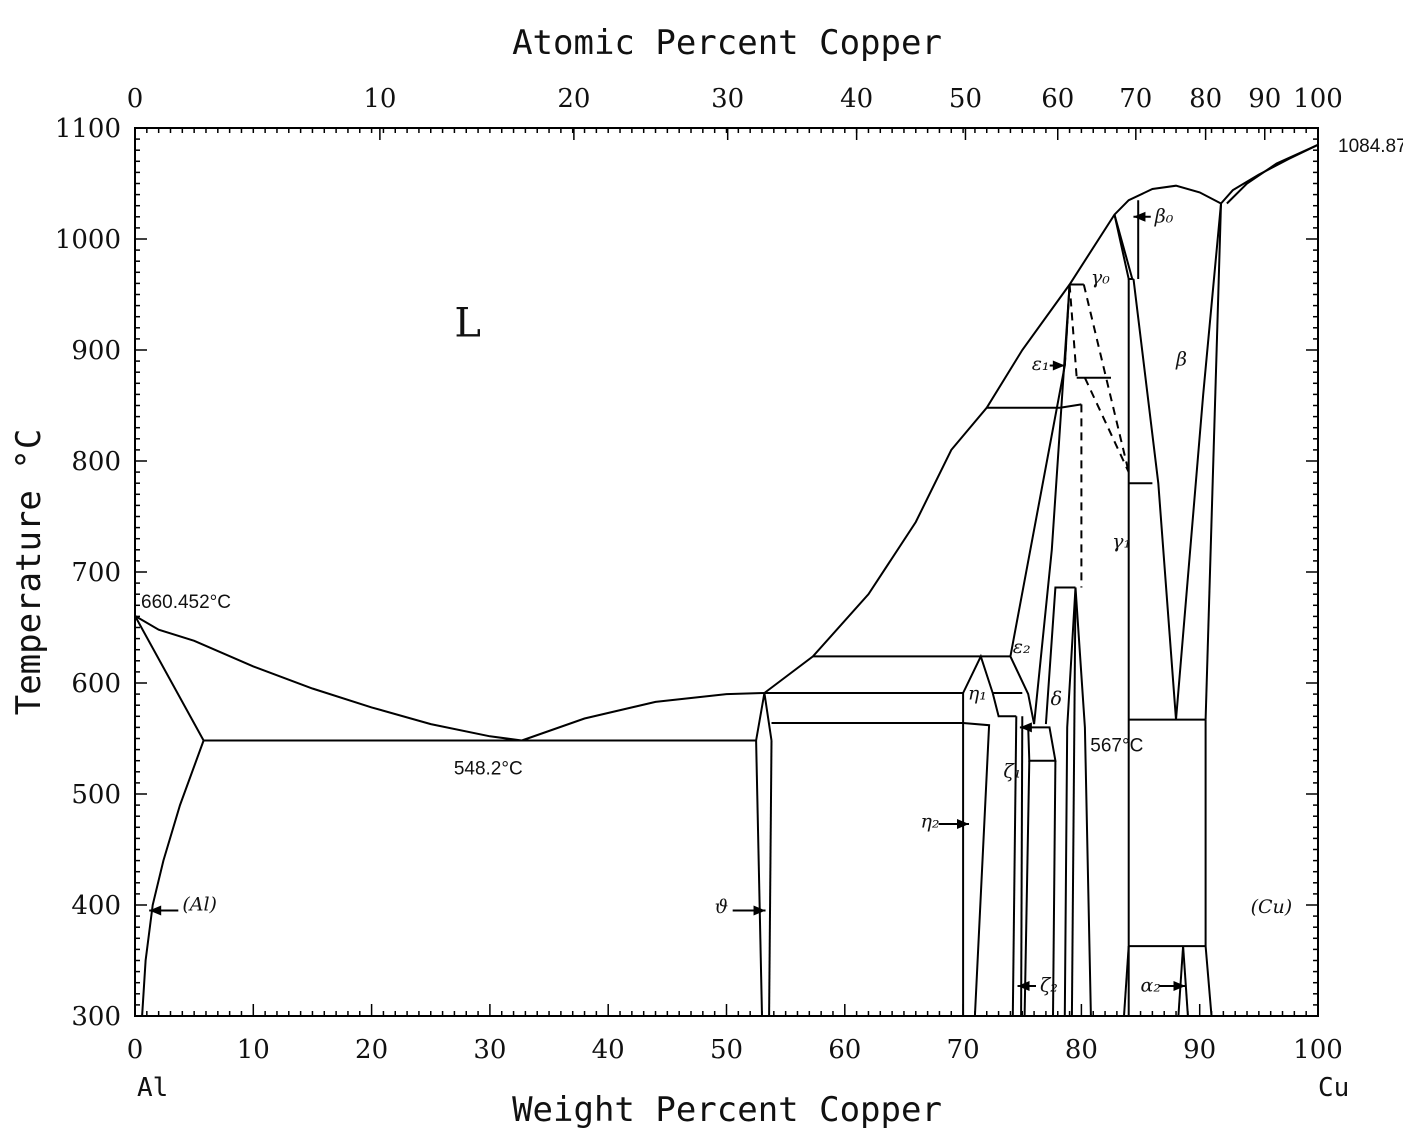 The image size is (1403, 1148). What do you see at coordinates (844, 1050) in the screenshot?
I see `x-tick-label-60: 60` at bounding box center [844, 1050].